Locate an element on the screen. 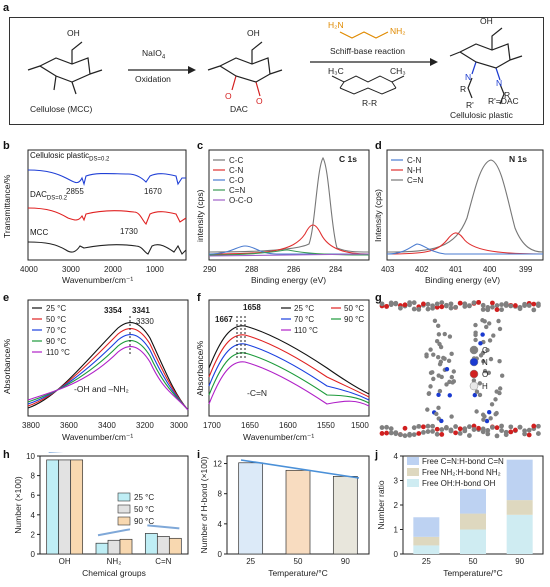 Image resolution: width=550 pixels, height=587 pixels. c-xtick-1: 288 is located at coordinates (252, 269).